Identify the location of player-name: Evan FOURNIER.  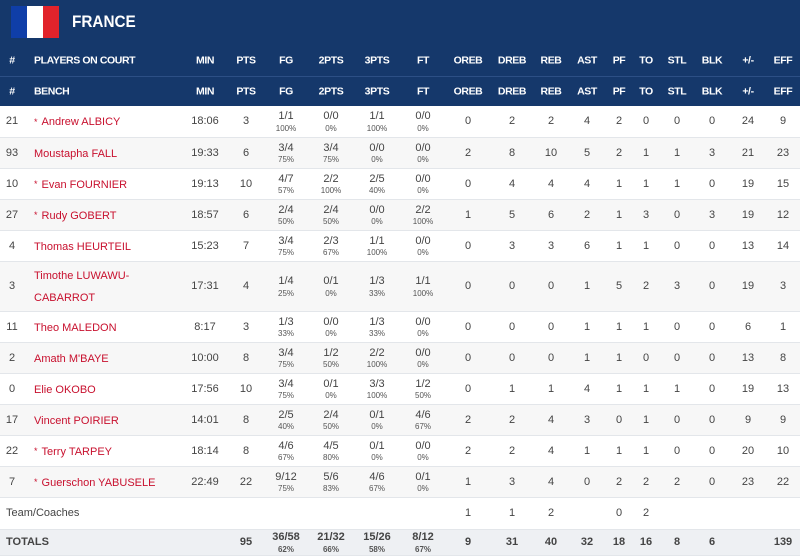
(84, 184).